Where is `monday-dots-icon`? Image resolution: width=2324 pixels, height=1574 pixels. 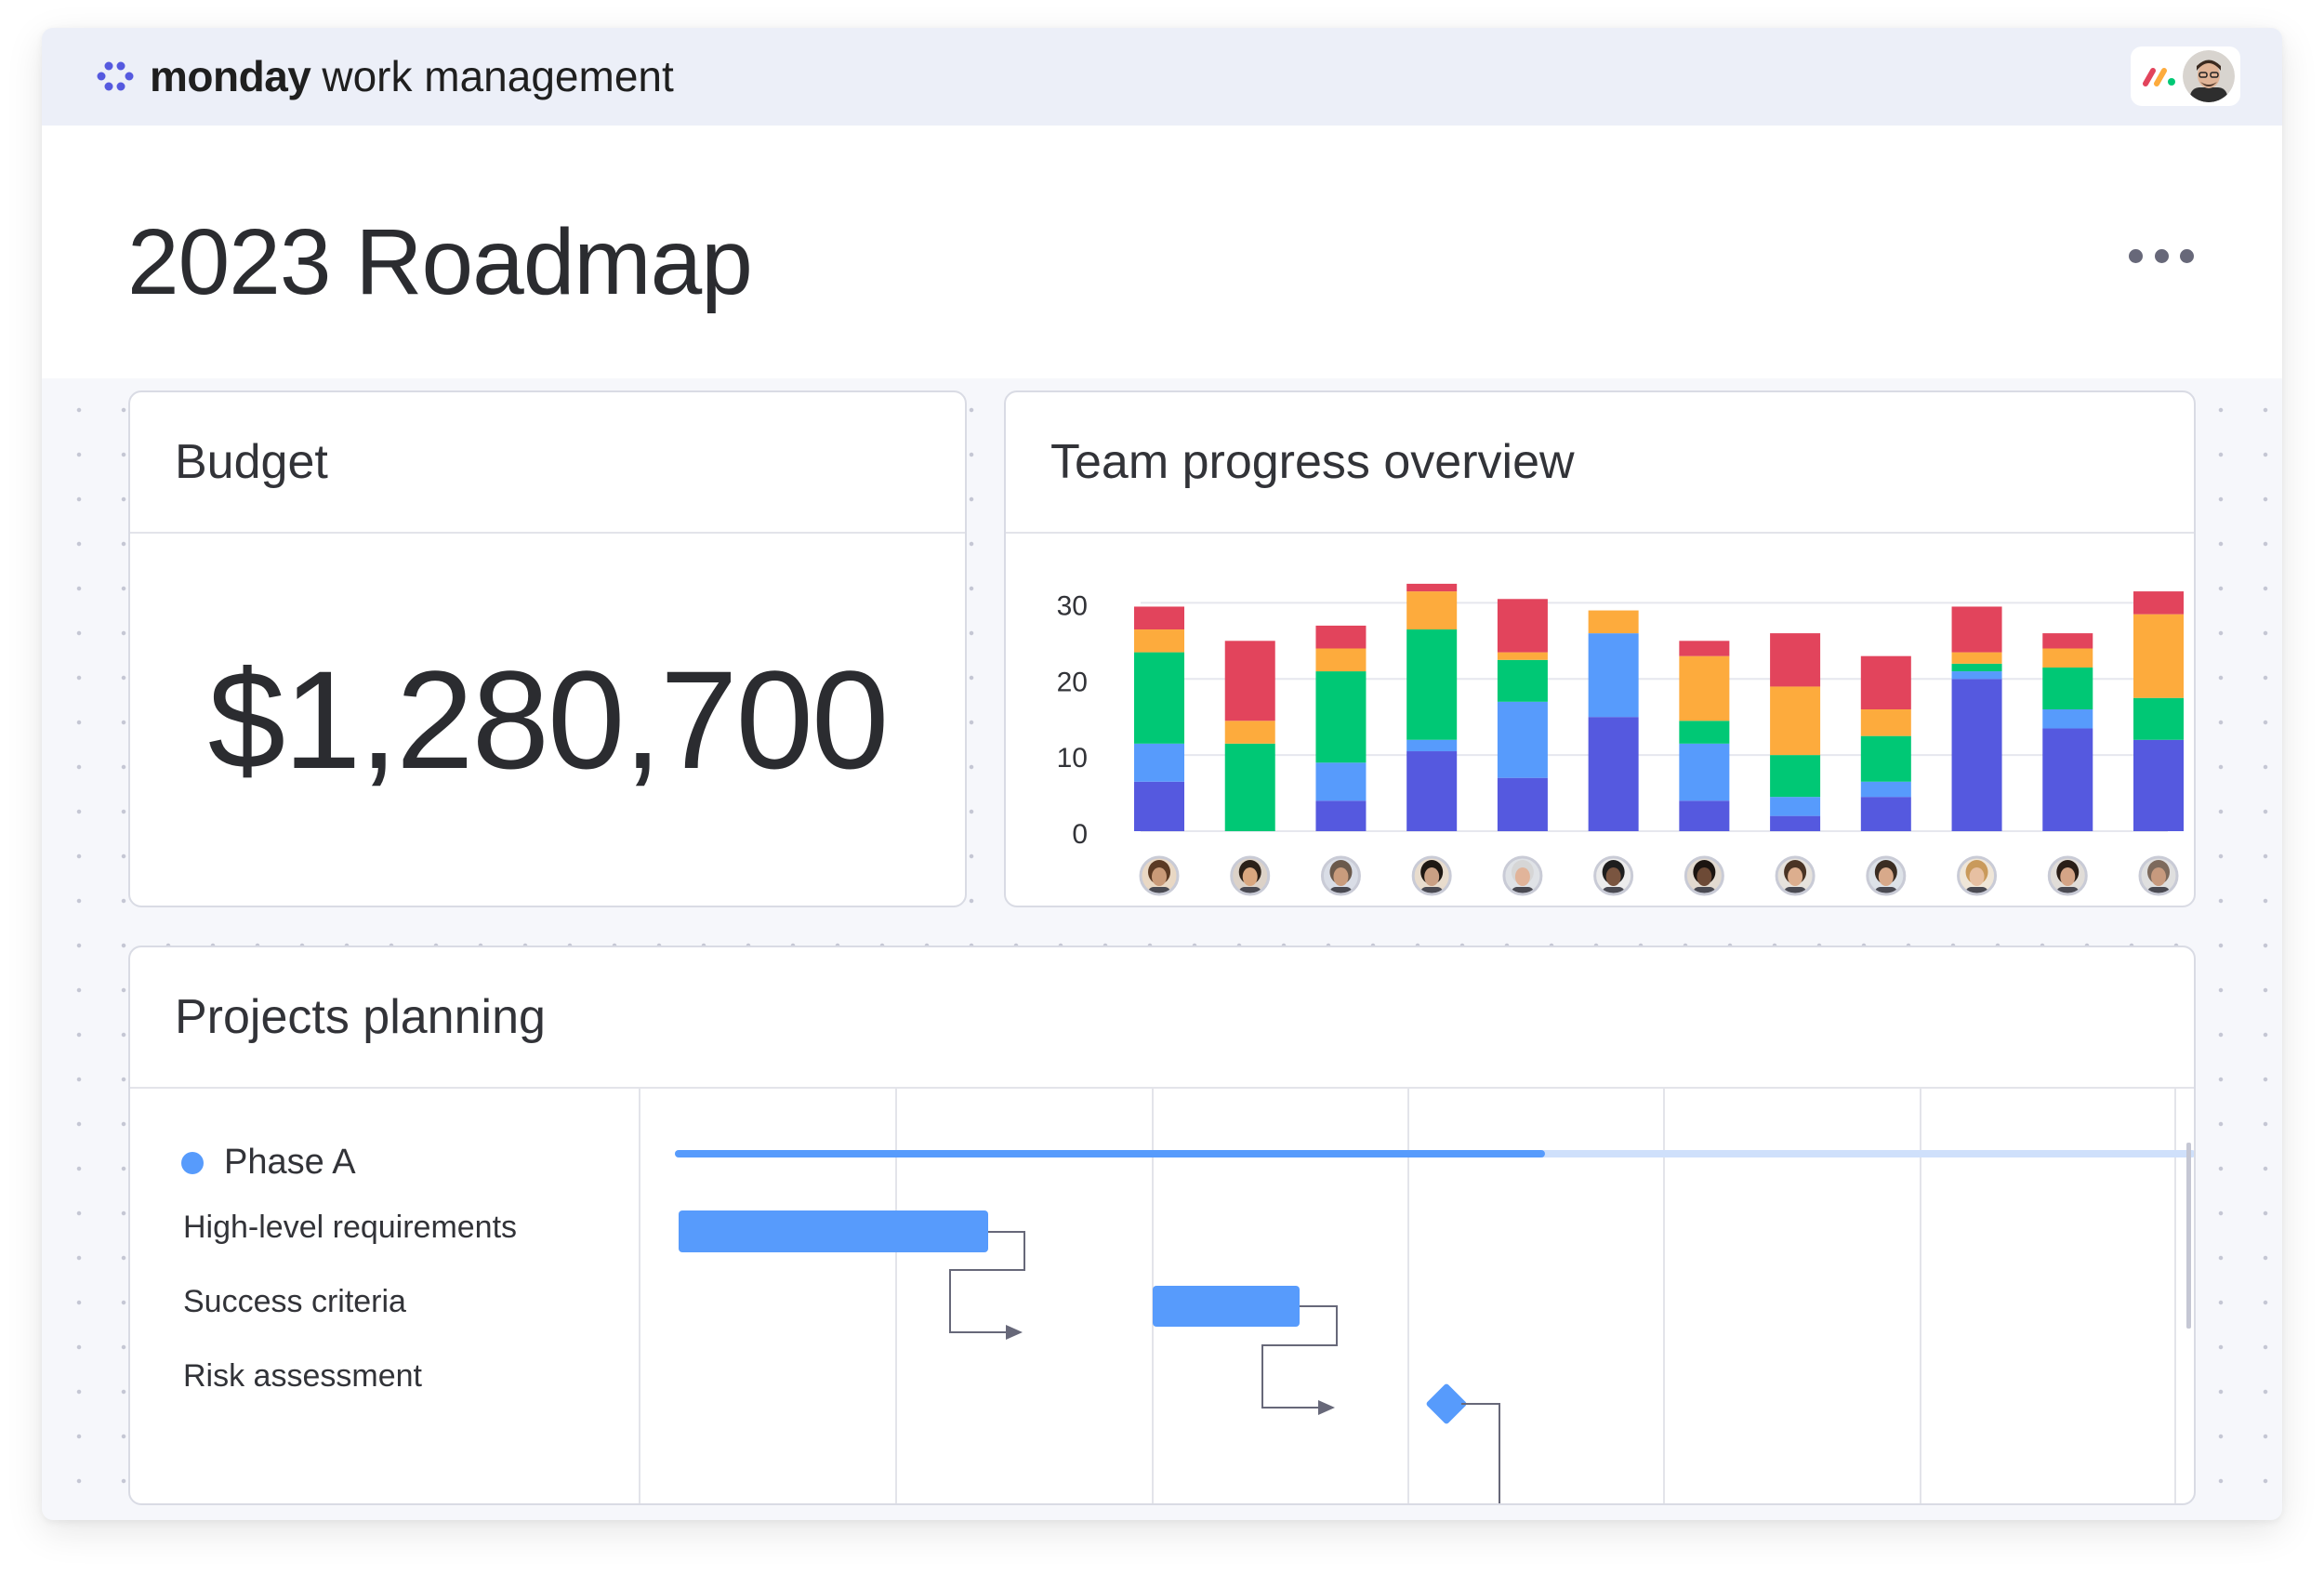
monday-dots-icon is located at coordinates (115, 76).